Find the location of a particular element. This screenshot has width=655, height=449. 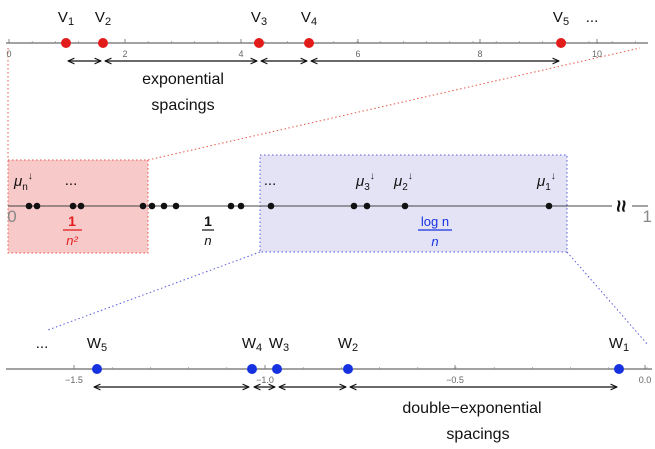

point-w1 is located at coordinates (619, 369).